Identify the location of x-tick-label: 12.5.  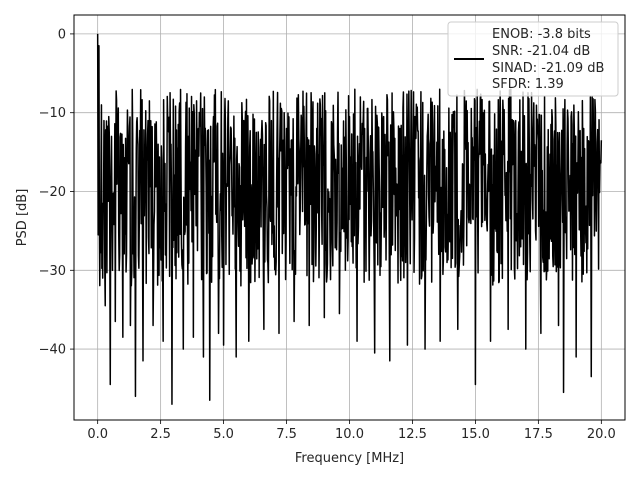
(412, 434).